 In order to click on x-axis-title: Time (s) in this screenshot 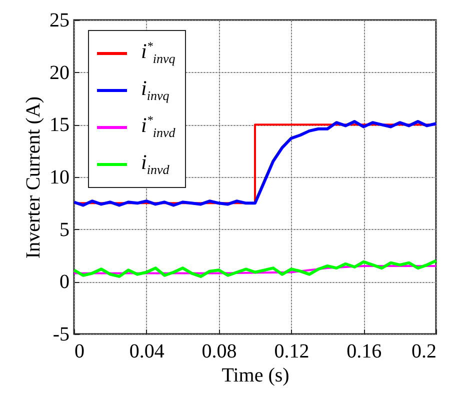, I will do `click(256, 375)`.